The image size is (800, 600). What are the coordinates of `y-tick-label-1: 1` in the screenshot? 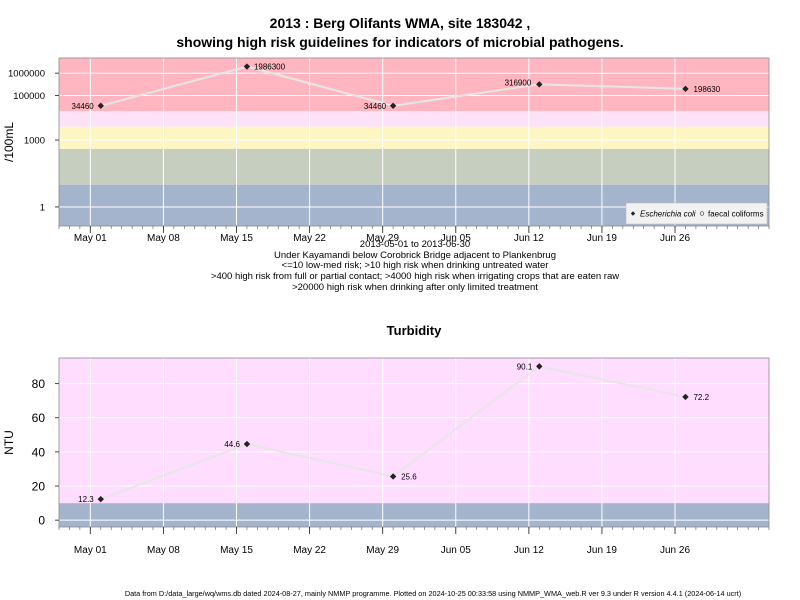 It's located at (42, 207).